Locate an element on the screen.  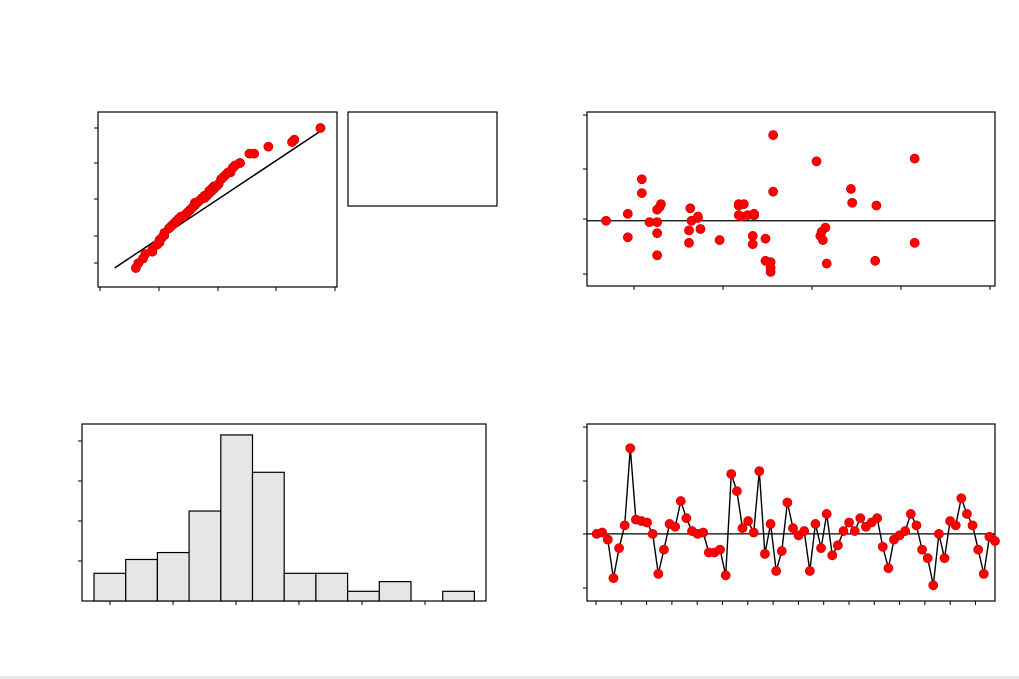
normal-probability-panel is located at coordinates (296, 201).